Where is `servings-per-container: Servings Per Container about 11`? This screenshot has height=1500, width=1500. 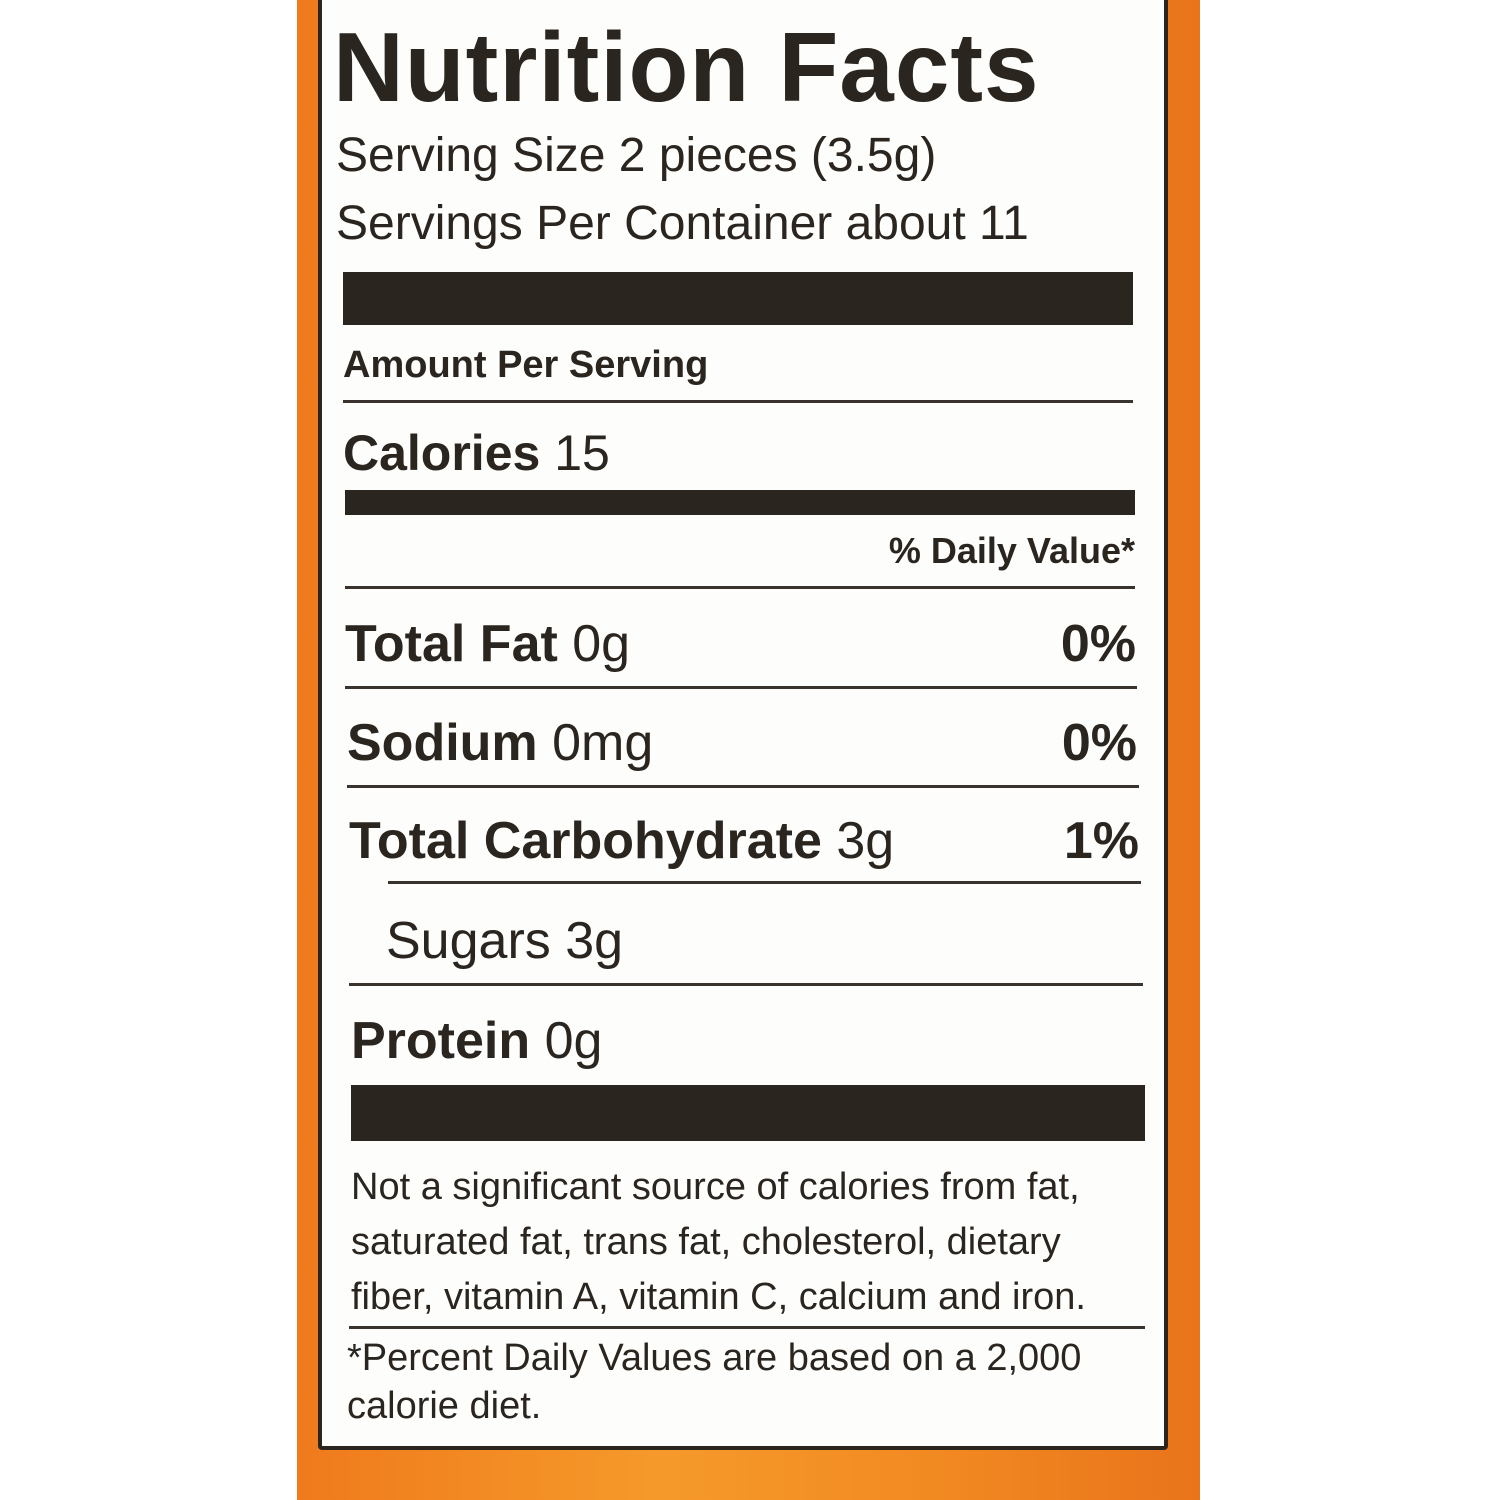
servings-per-container: Servings Per Container about 11 is located at coordinates (682, 223).